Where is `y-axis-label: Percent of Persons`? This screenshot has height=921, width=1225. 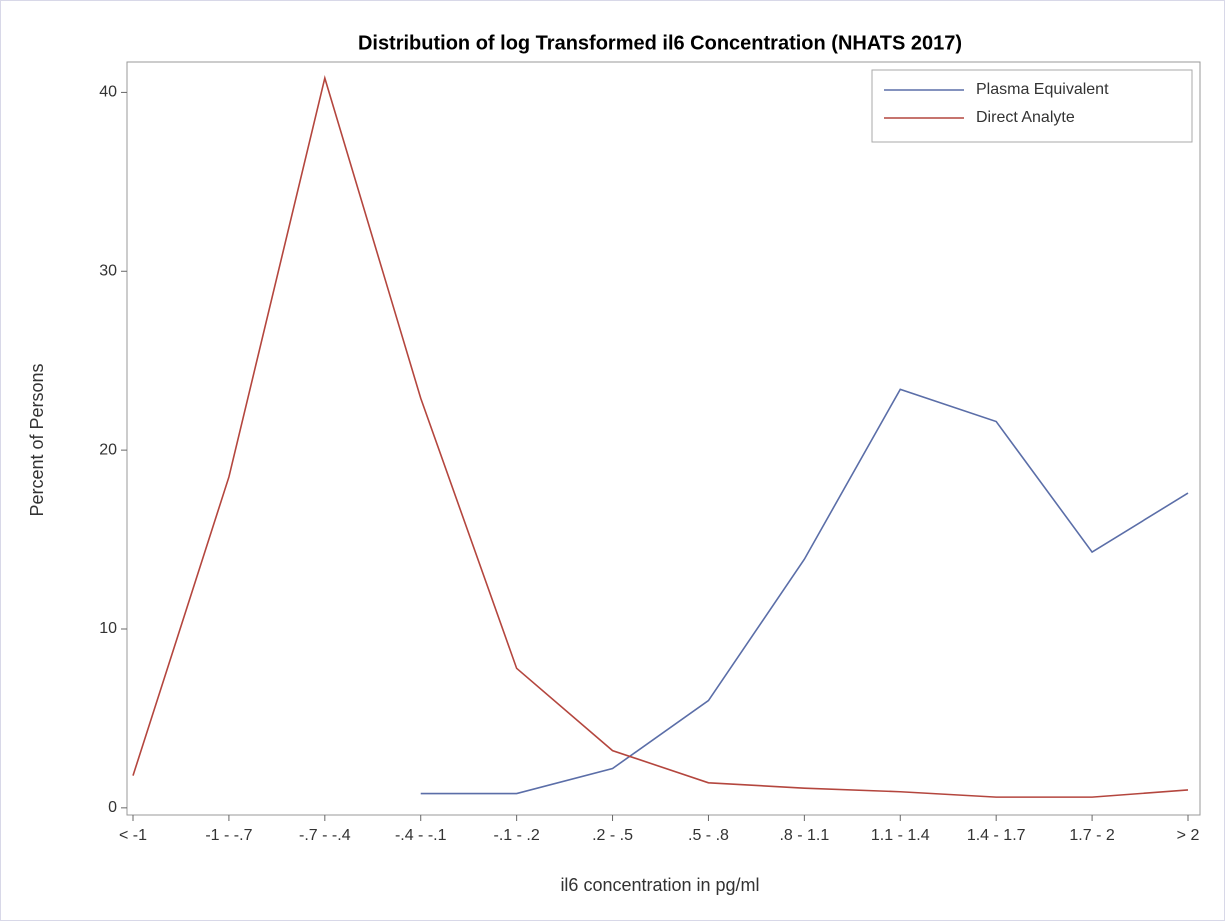
y-axis-label: Percent of Persons is located at coordinates (37, 439).